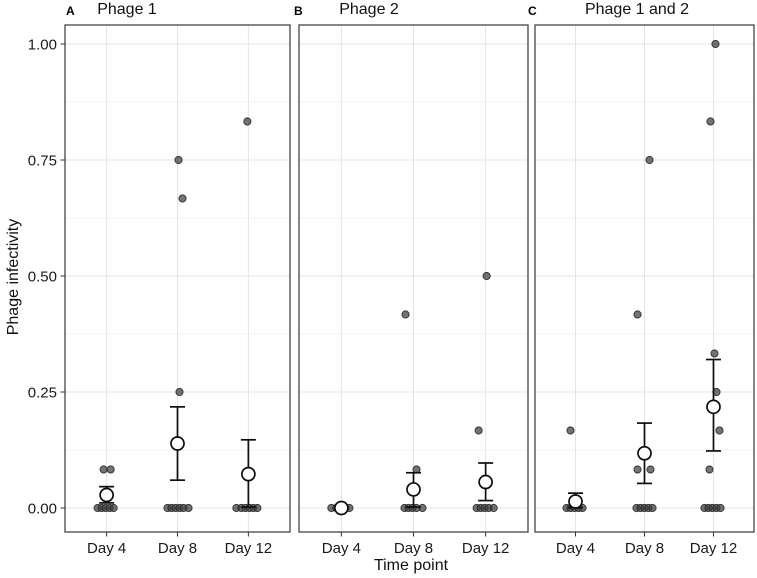 This screenshot has height=578, width=757. What do you see at coordinates (13, 277) in the screenshot?
I see `y-axis-title: Phage infectivity` at bounding box center [13, 277].